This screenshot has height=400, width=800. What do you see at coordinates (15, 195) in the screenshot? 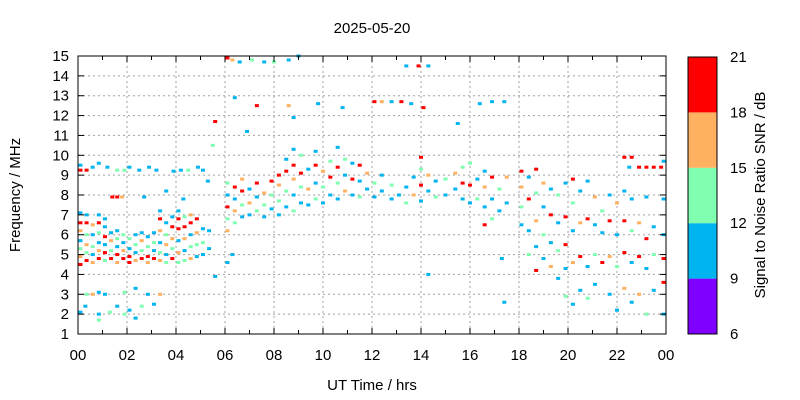
I see `y-axis-label: Frequency / MHz` at bounding box center [15, 195].